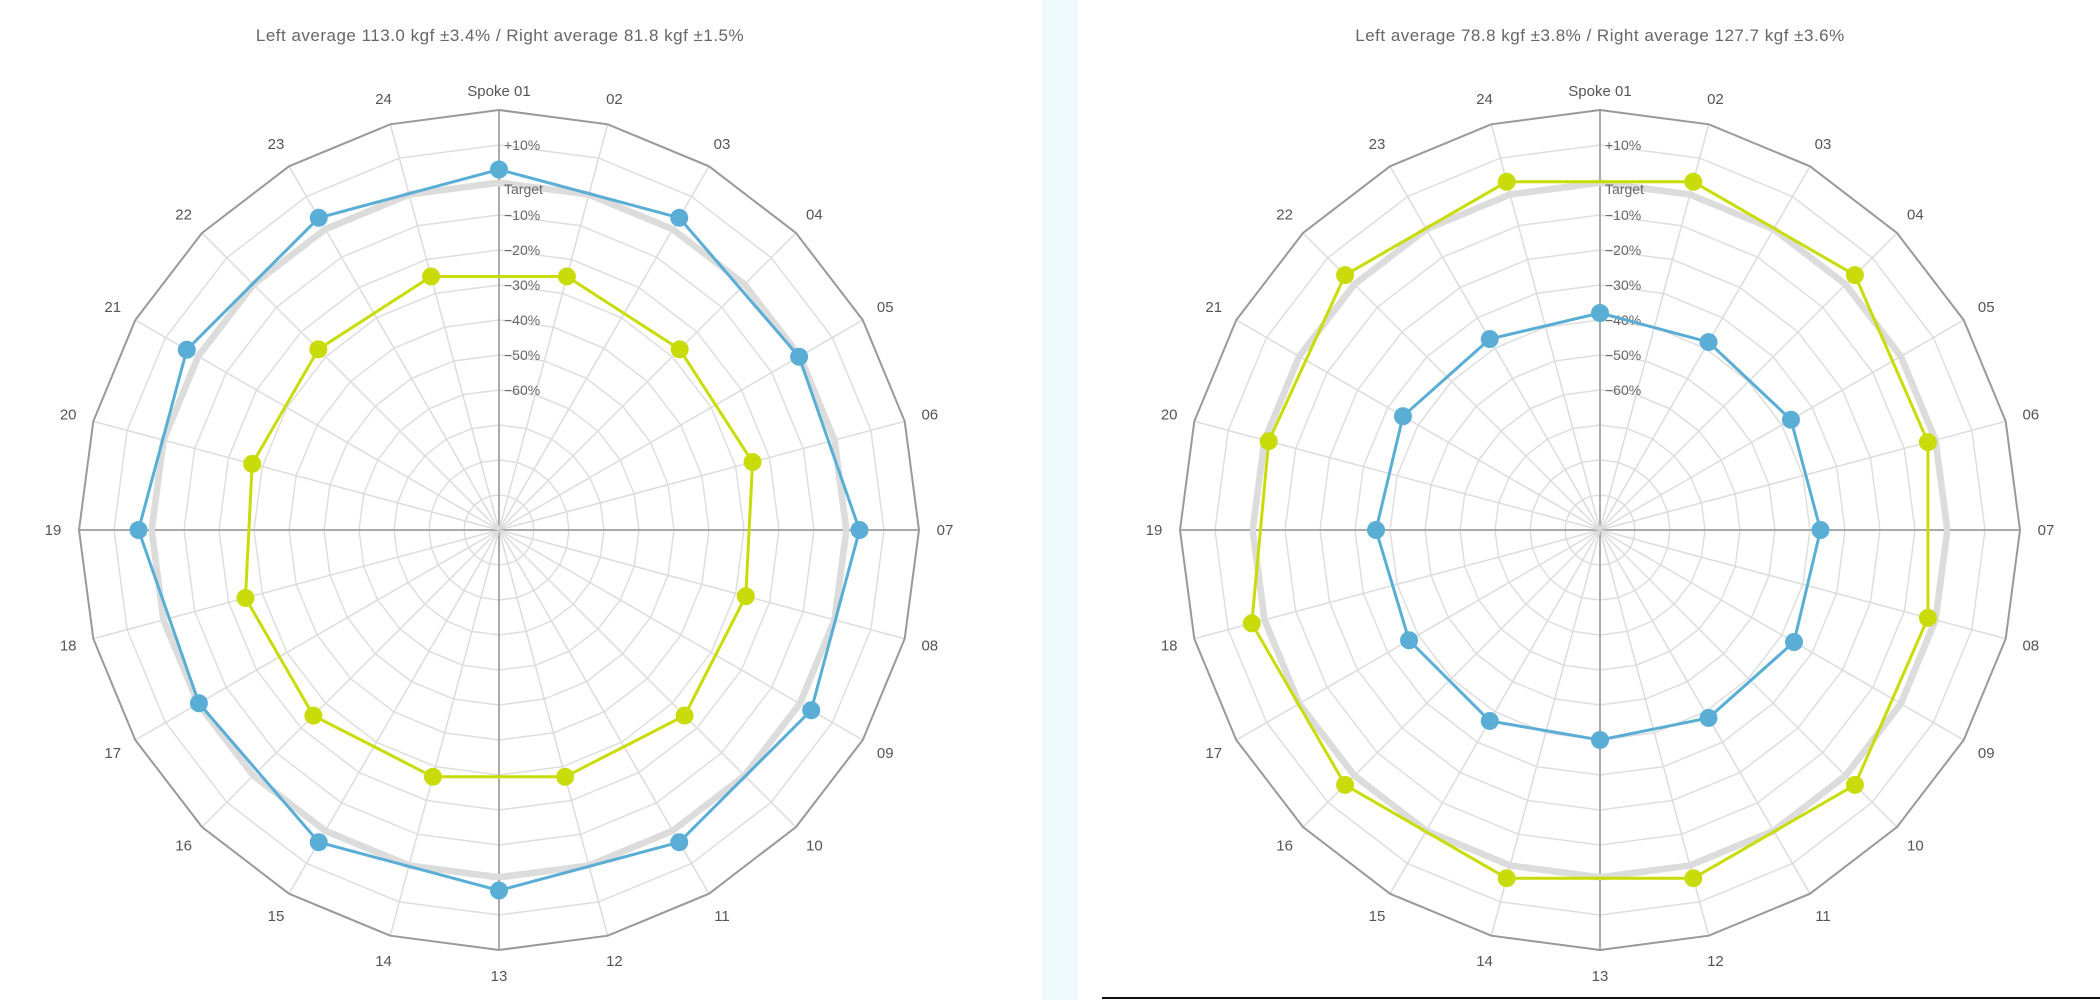 This screenshot has height=1000, width=2100. Describe the element at coordinates (1623, 355) in the screenshot. I see `radial-tick-label: −50%` at that location.